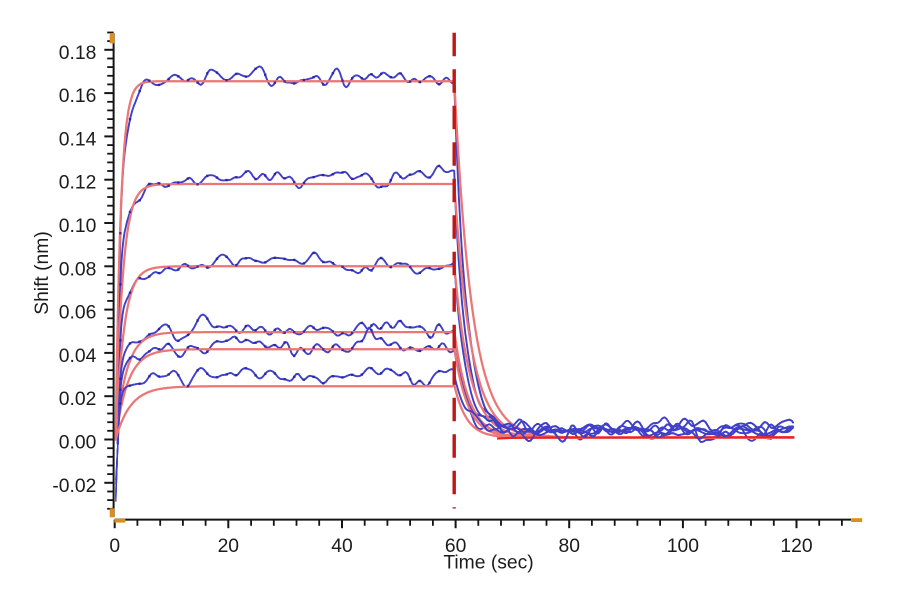  I want to click on svg-text: 20, so click(228, 546).